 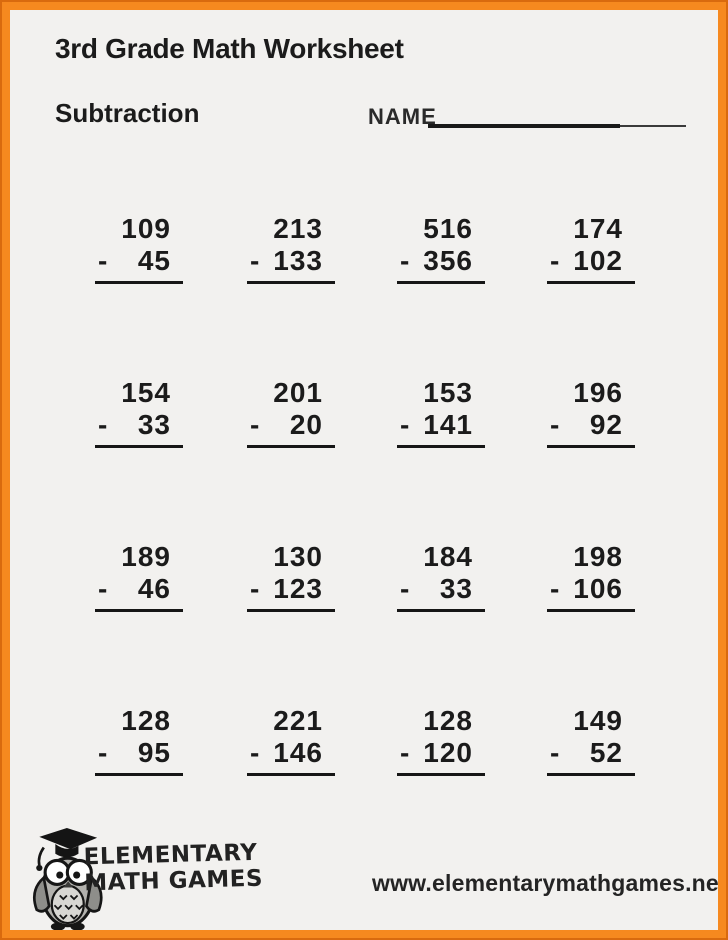 I want to click on subtraction-problem: 184 -33, so click(x=441, y=576).